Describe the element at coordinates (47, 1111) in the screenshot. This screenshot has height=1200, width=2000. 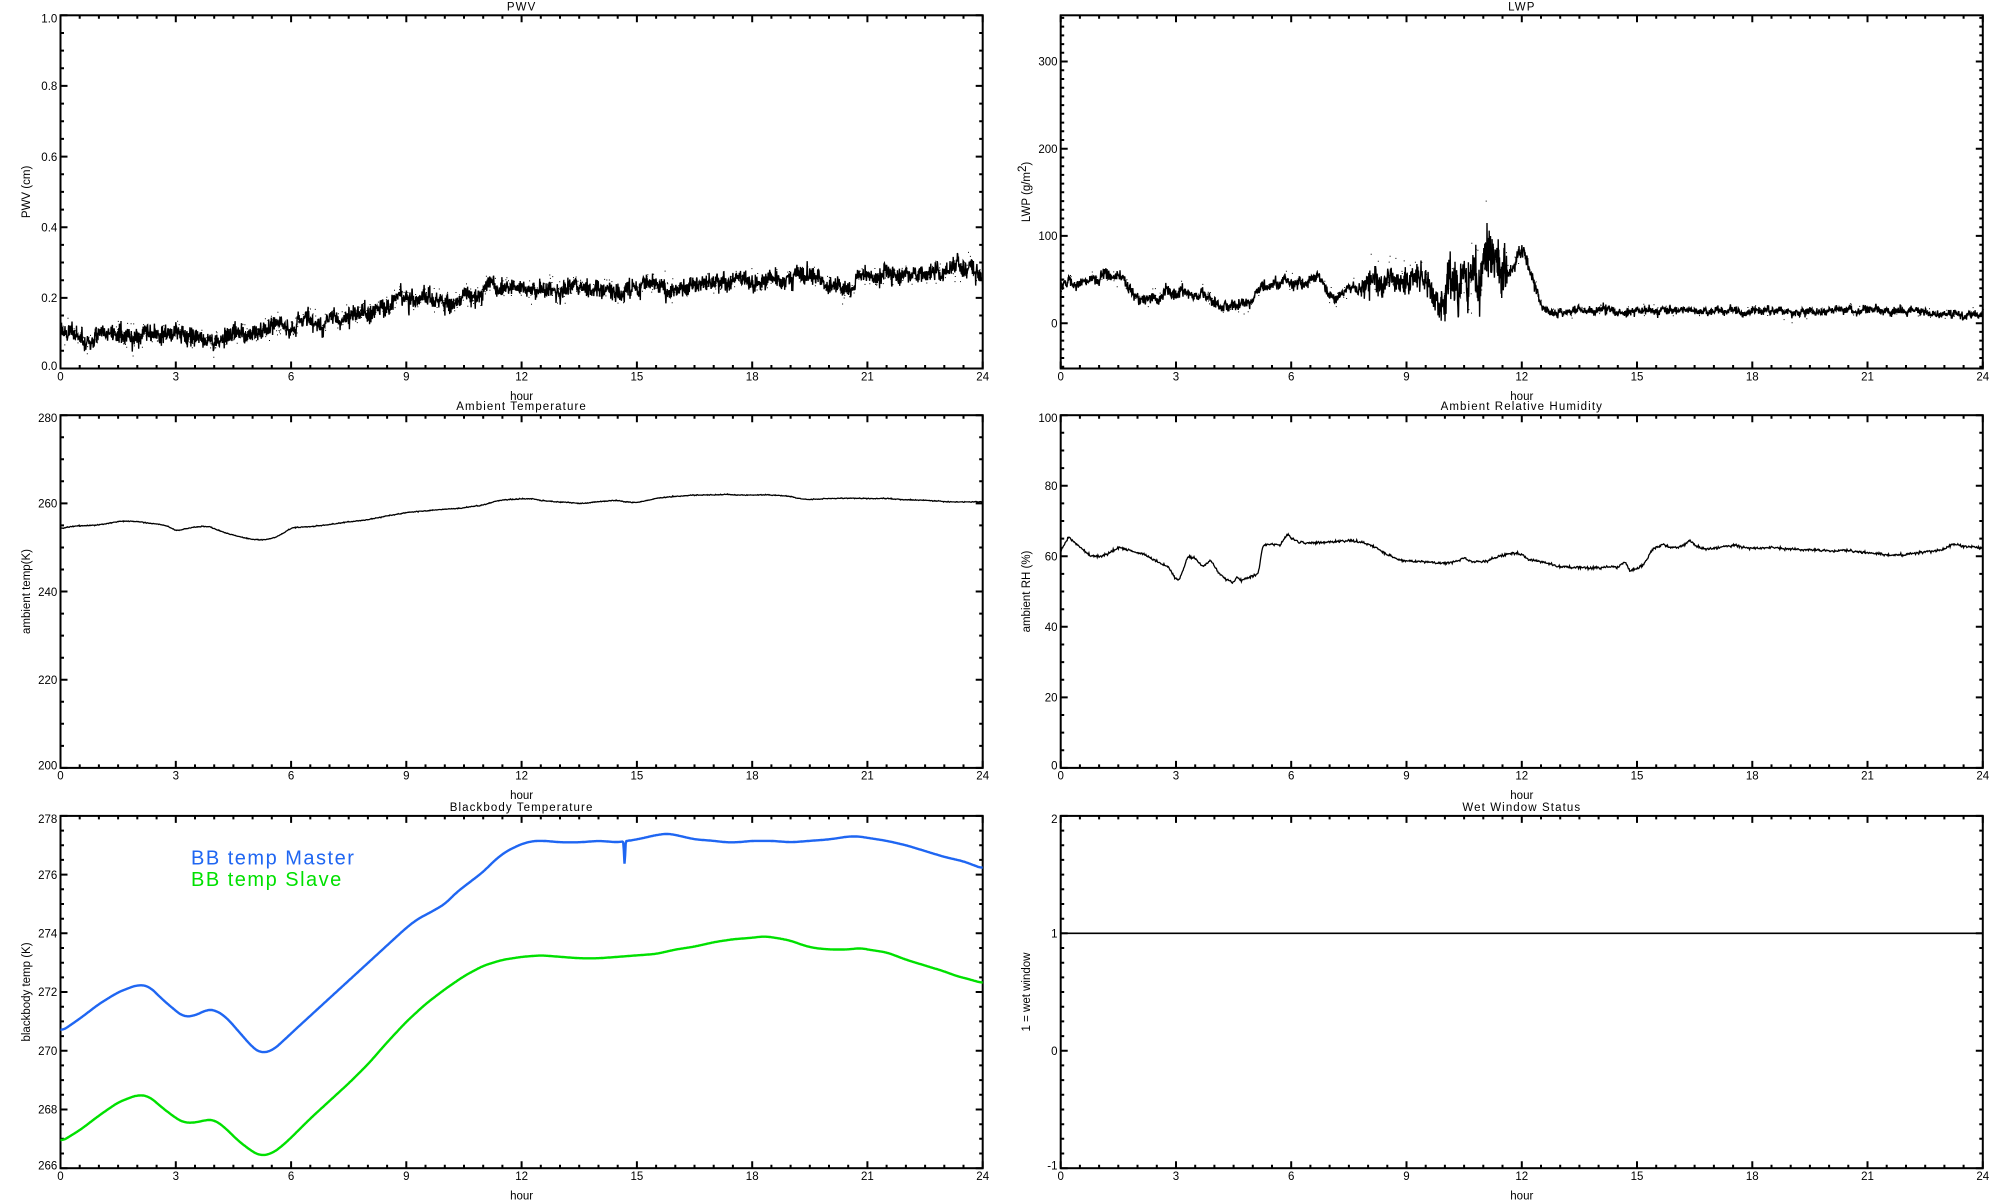
I see `svg-text: 268` at that location.